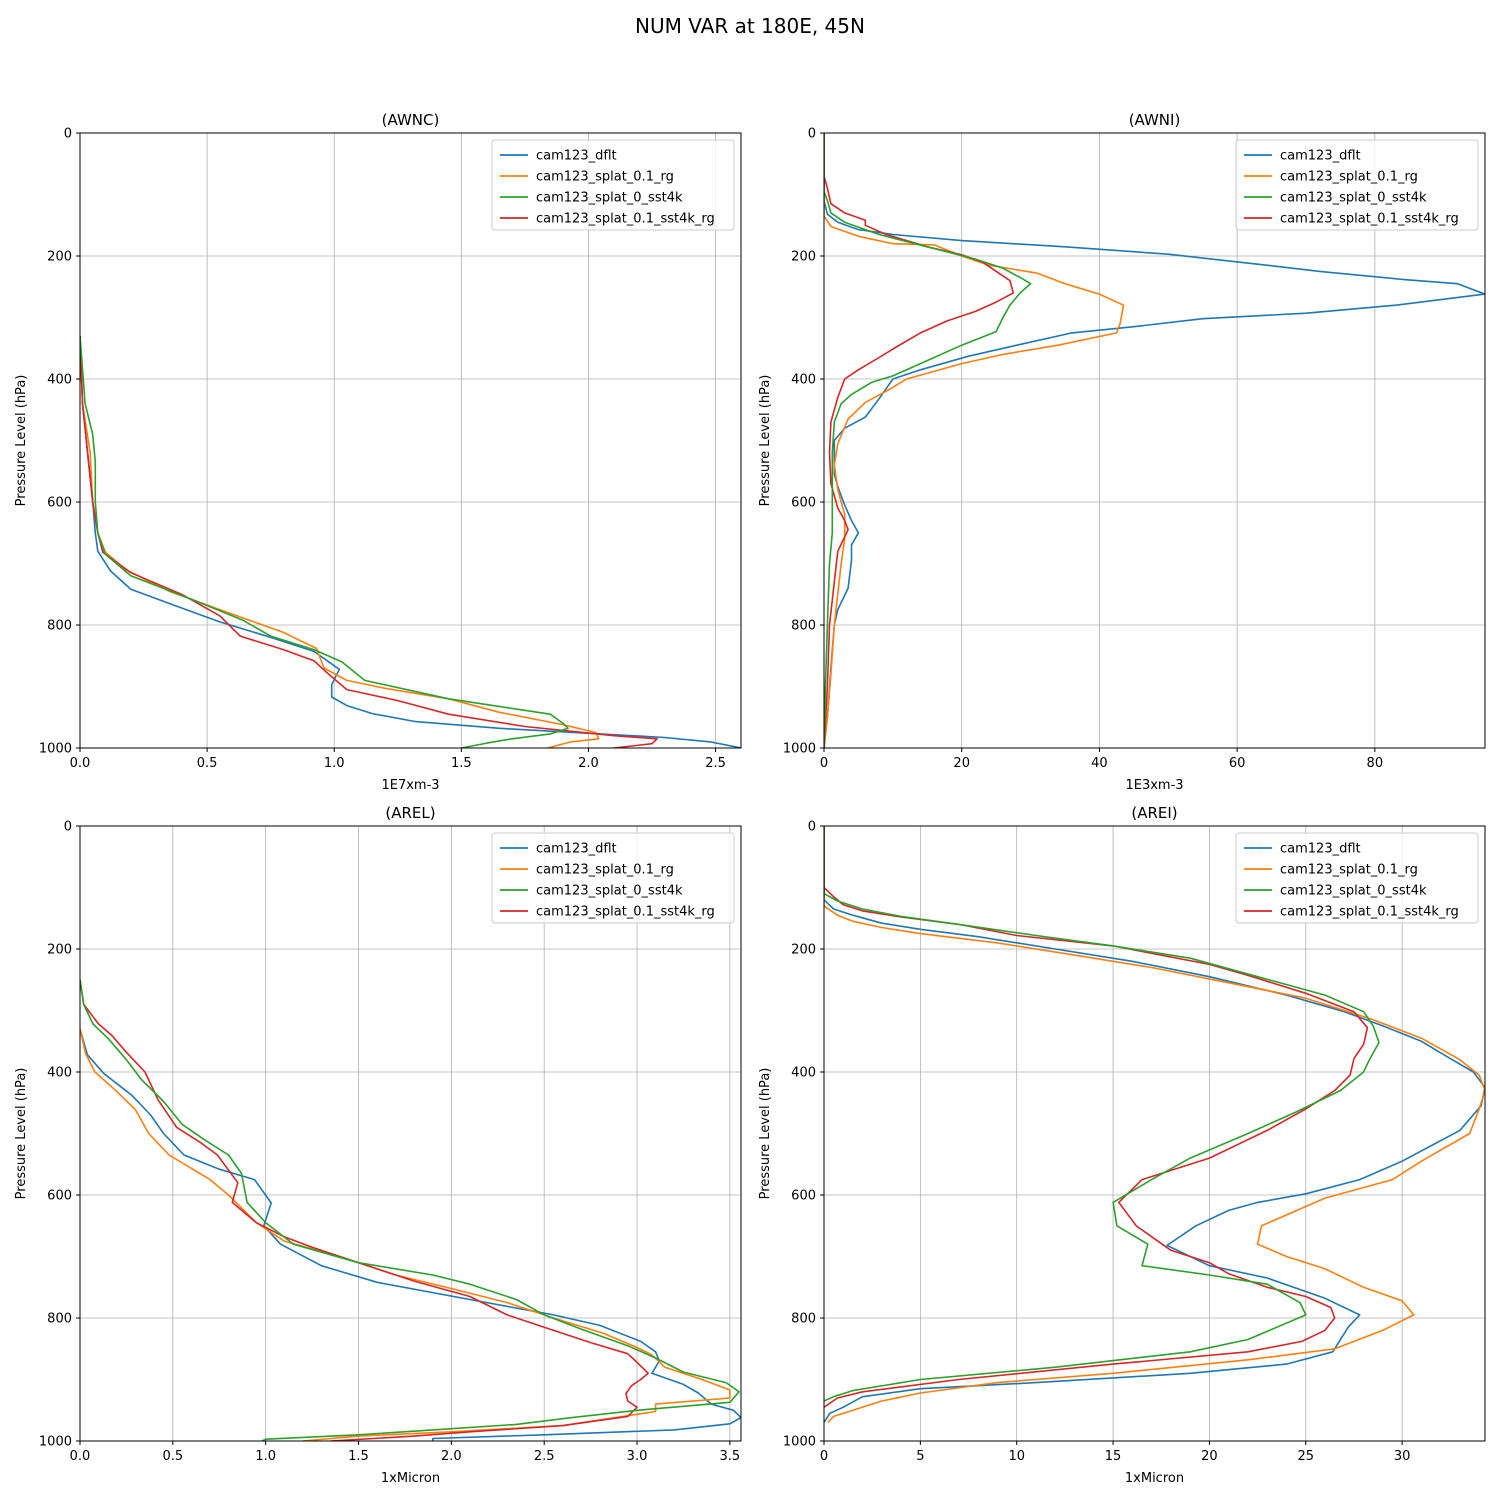  Describe the element at coordinates (1375, 763) in the screenshot. I see `x-tick-label: 80` at that location.